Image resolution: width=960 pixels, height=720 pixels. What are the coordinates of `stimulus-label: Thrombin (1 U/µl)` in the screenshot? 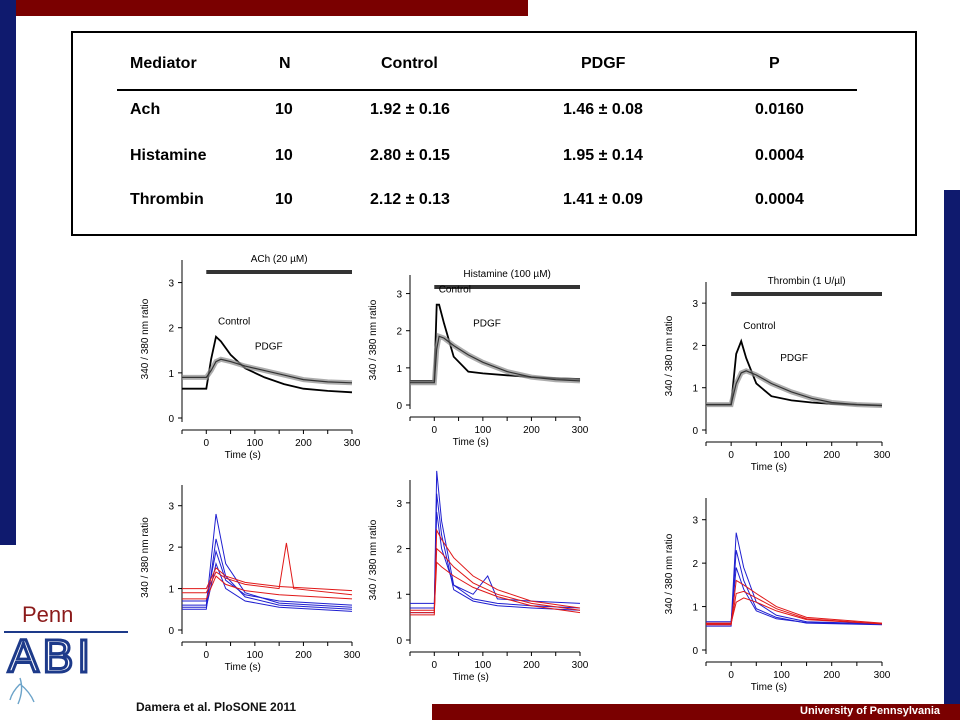 It's located at (807, 281).